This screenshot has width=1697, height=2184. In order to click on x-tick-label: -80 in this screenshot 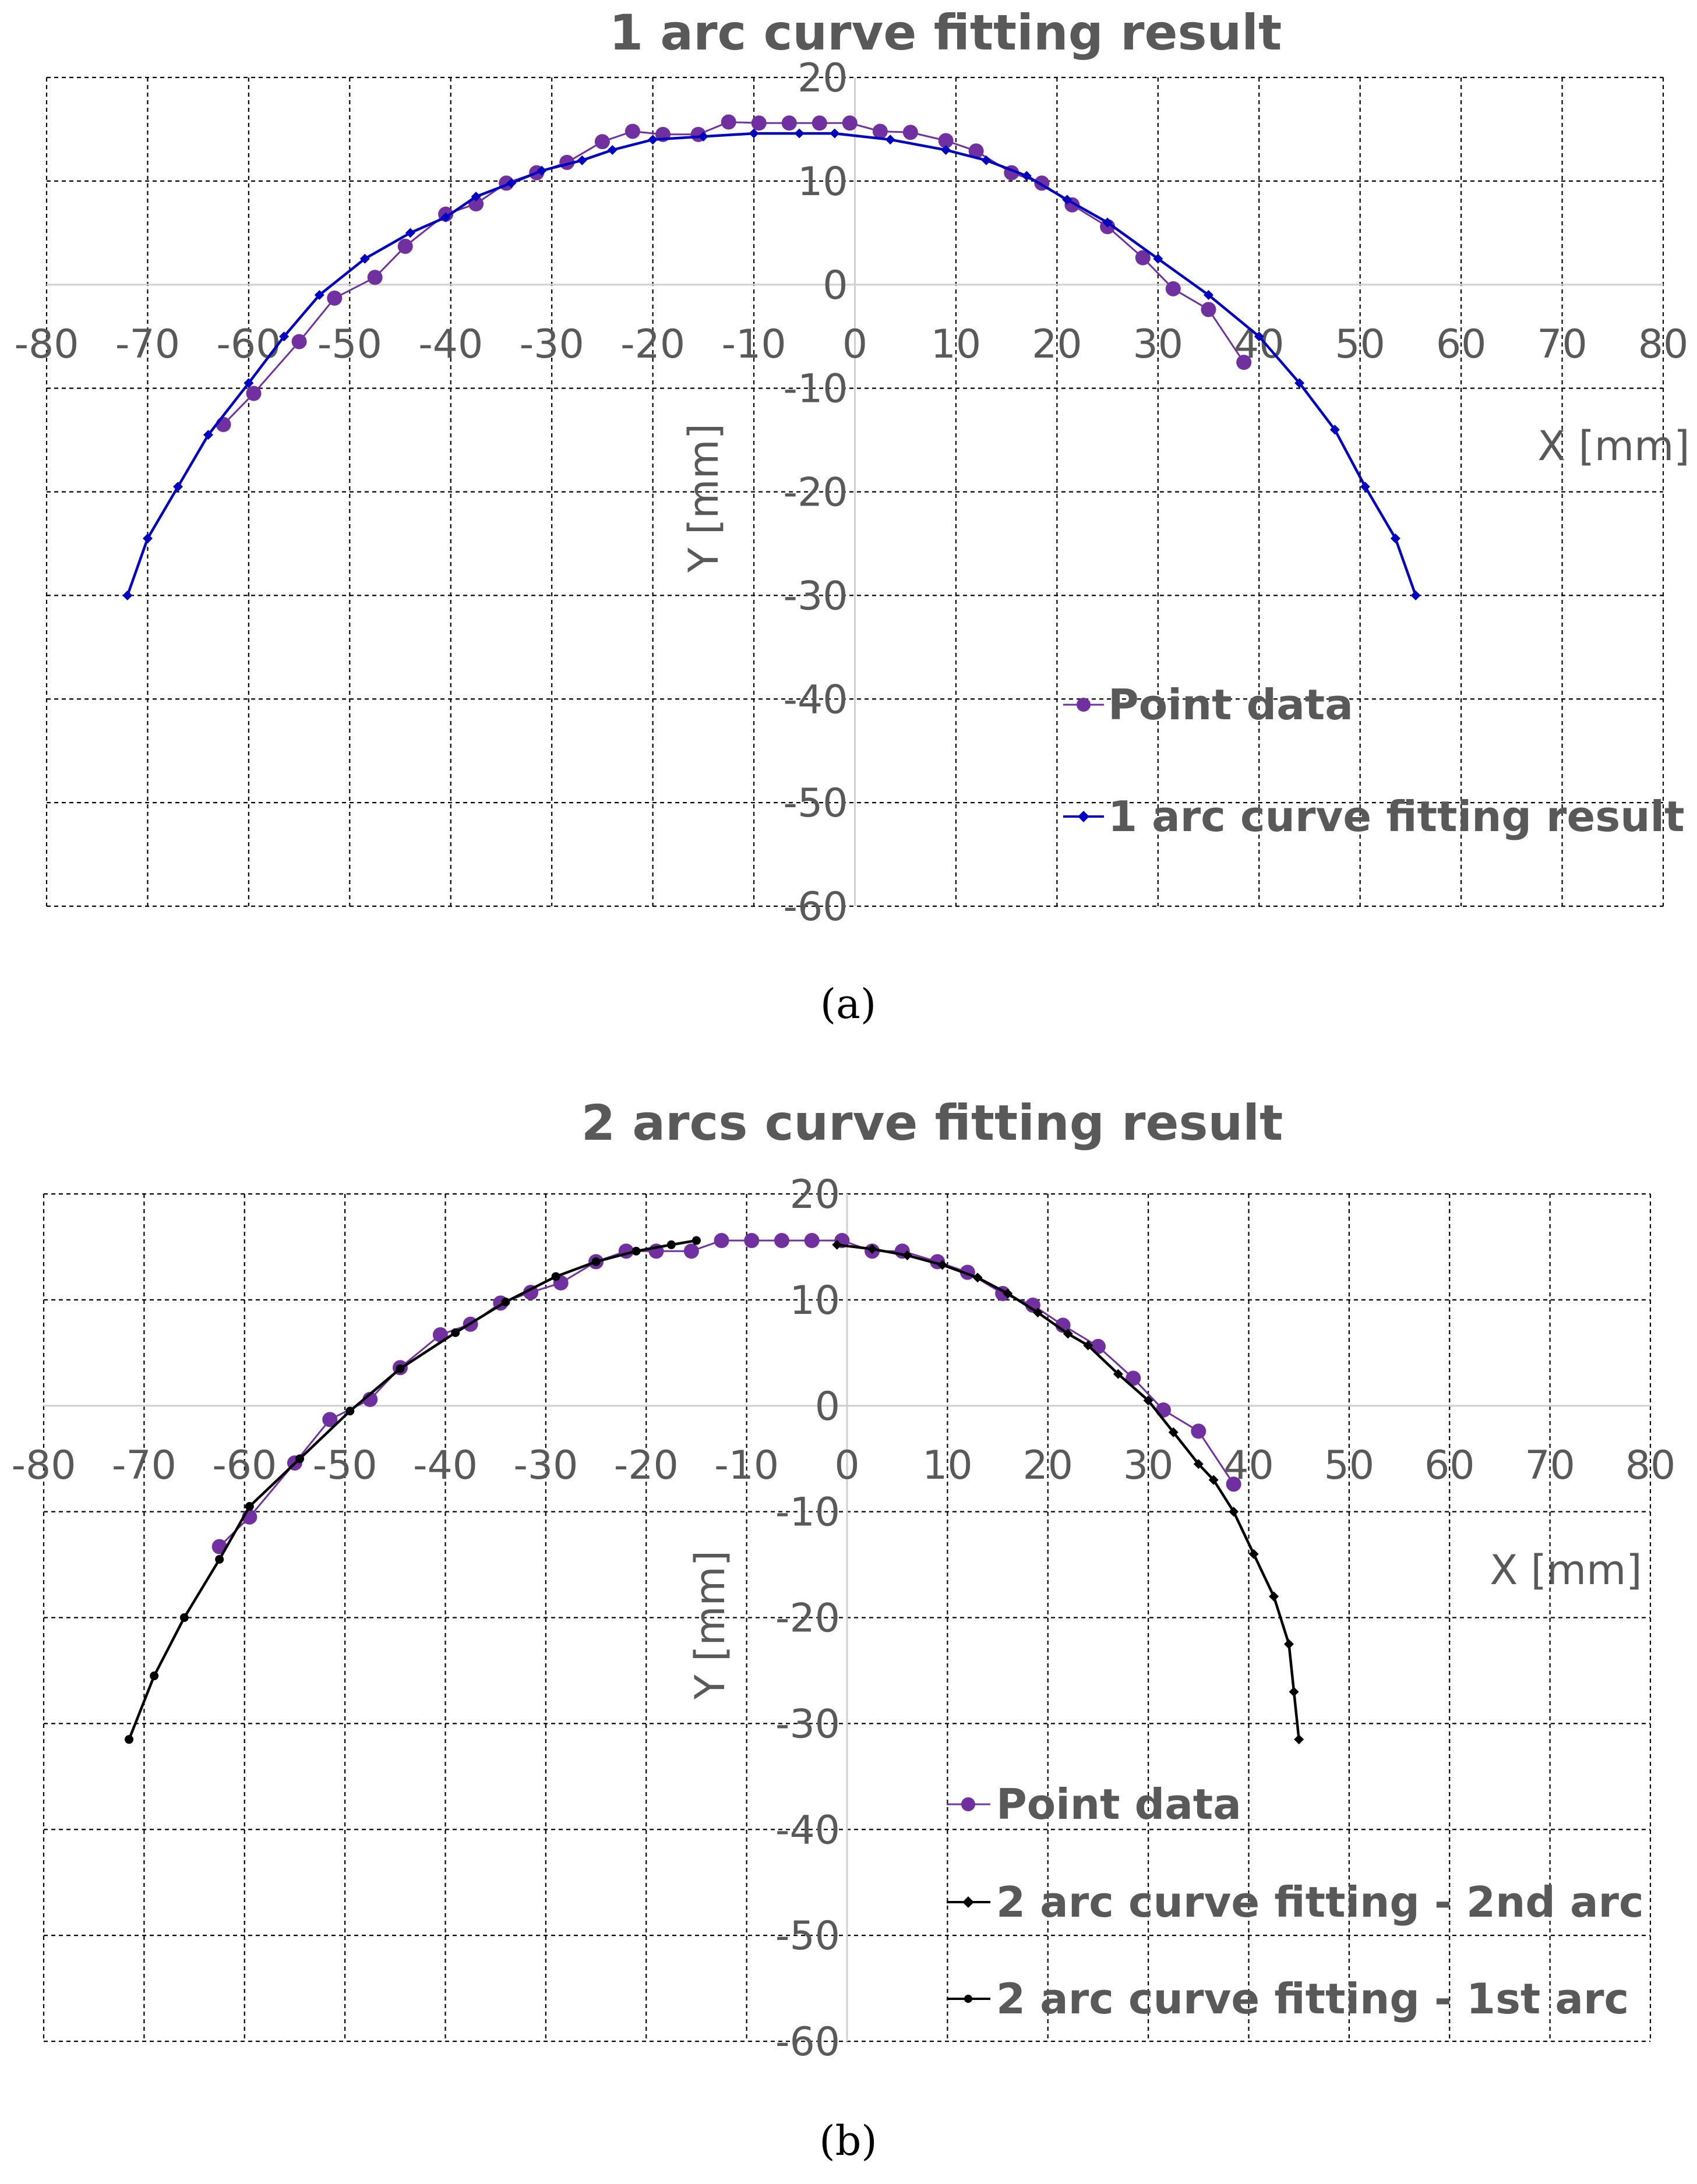, I will do `click(46, 344)`.